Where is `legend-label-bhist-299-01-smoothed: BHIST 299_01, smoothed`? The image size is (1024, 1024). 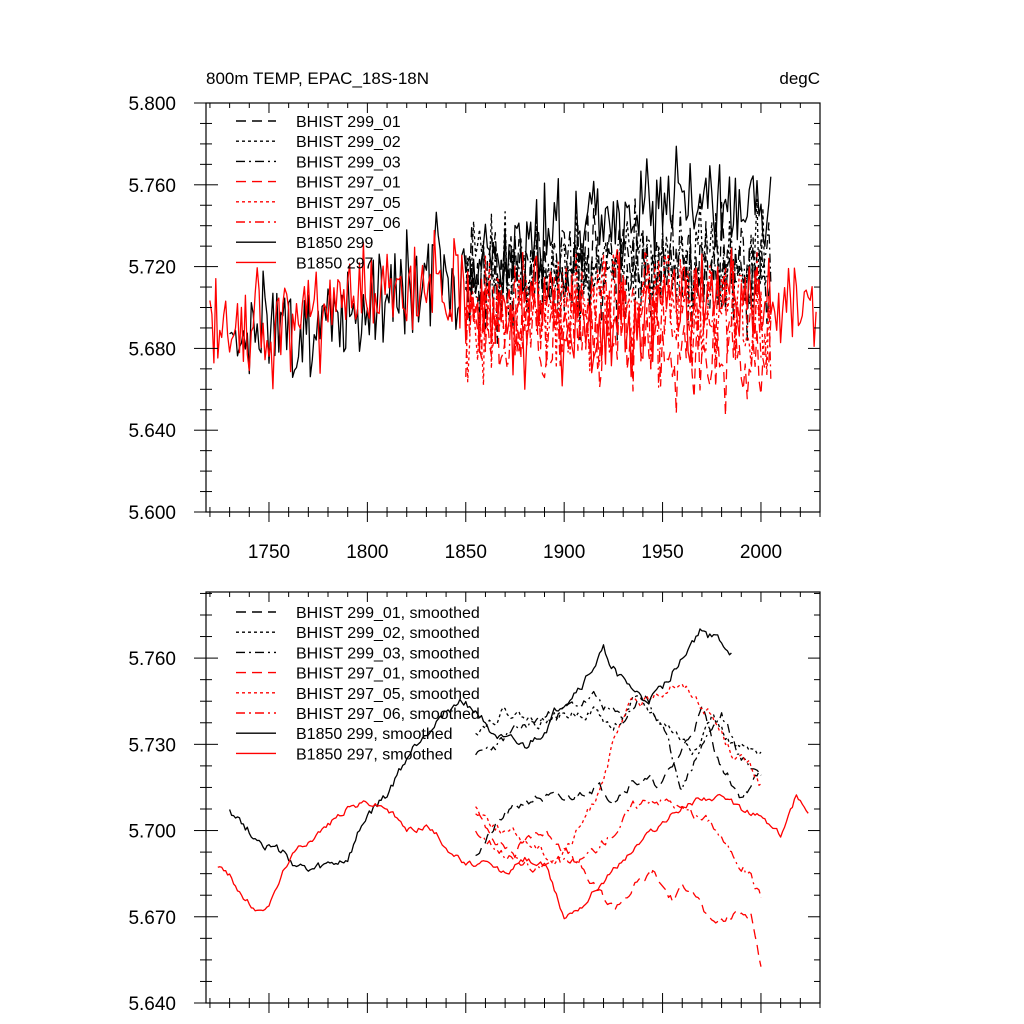
legend-label-bhist-299-01-smoothed: BHIST 299_01, smoothed is located at coordinates (388, 613).